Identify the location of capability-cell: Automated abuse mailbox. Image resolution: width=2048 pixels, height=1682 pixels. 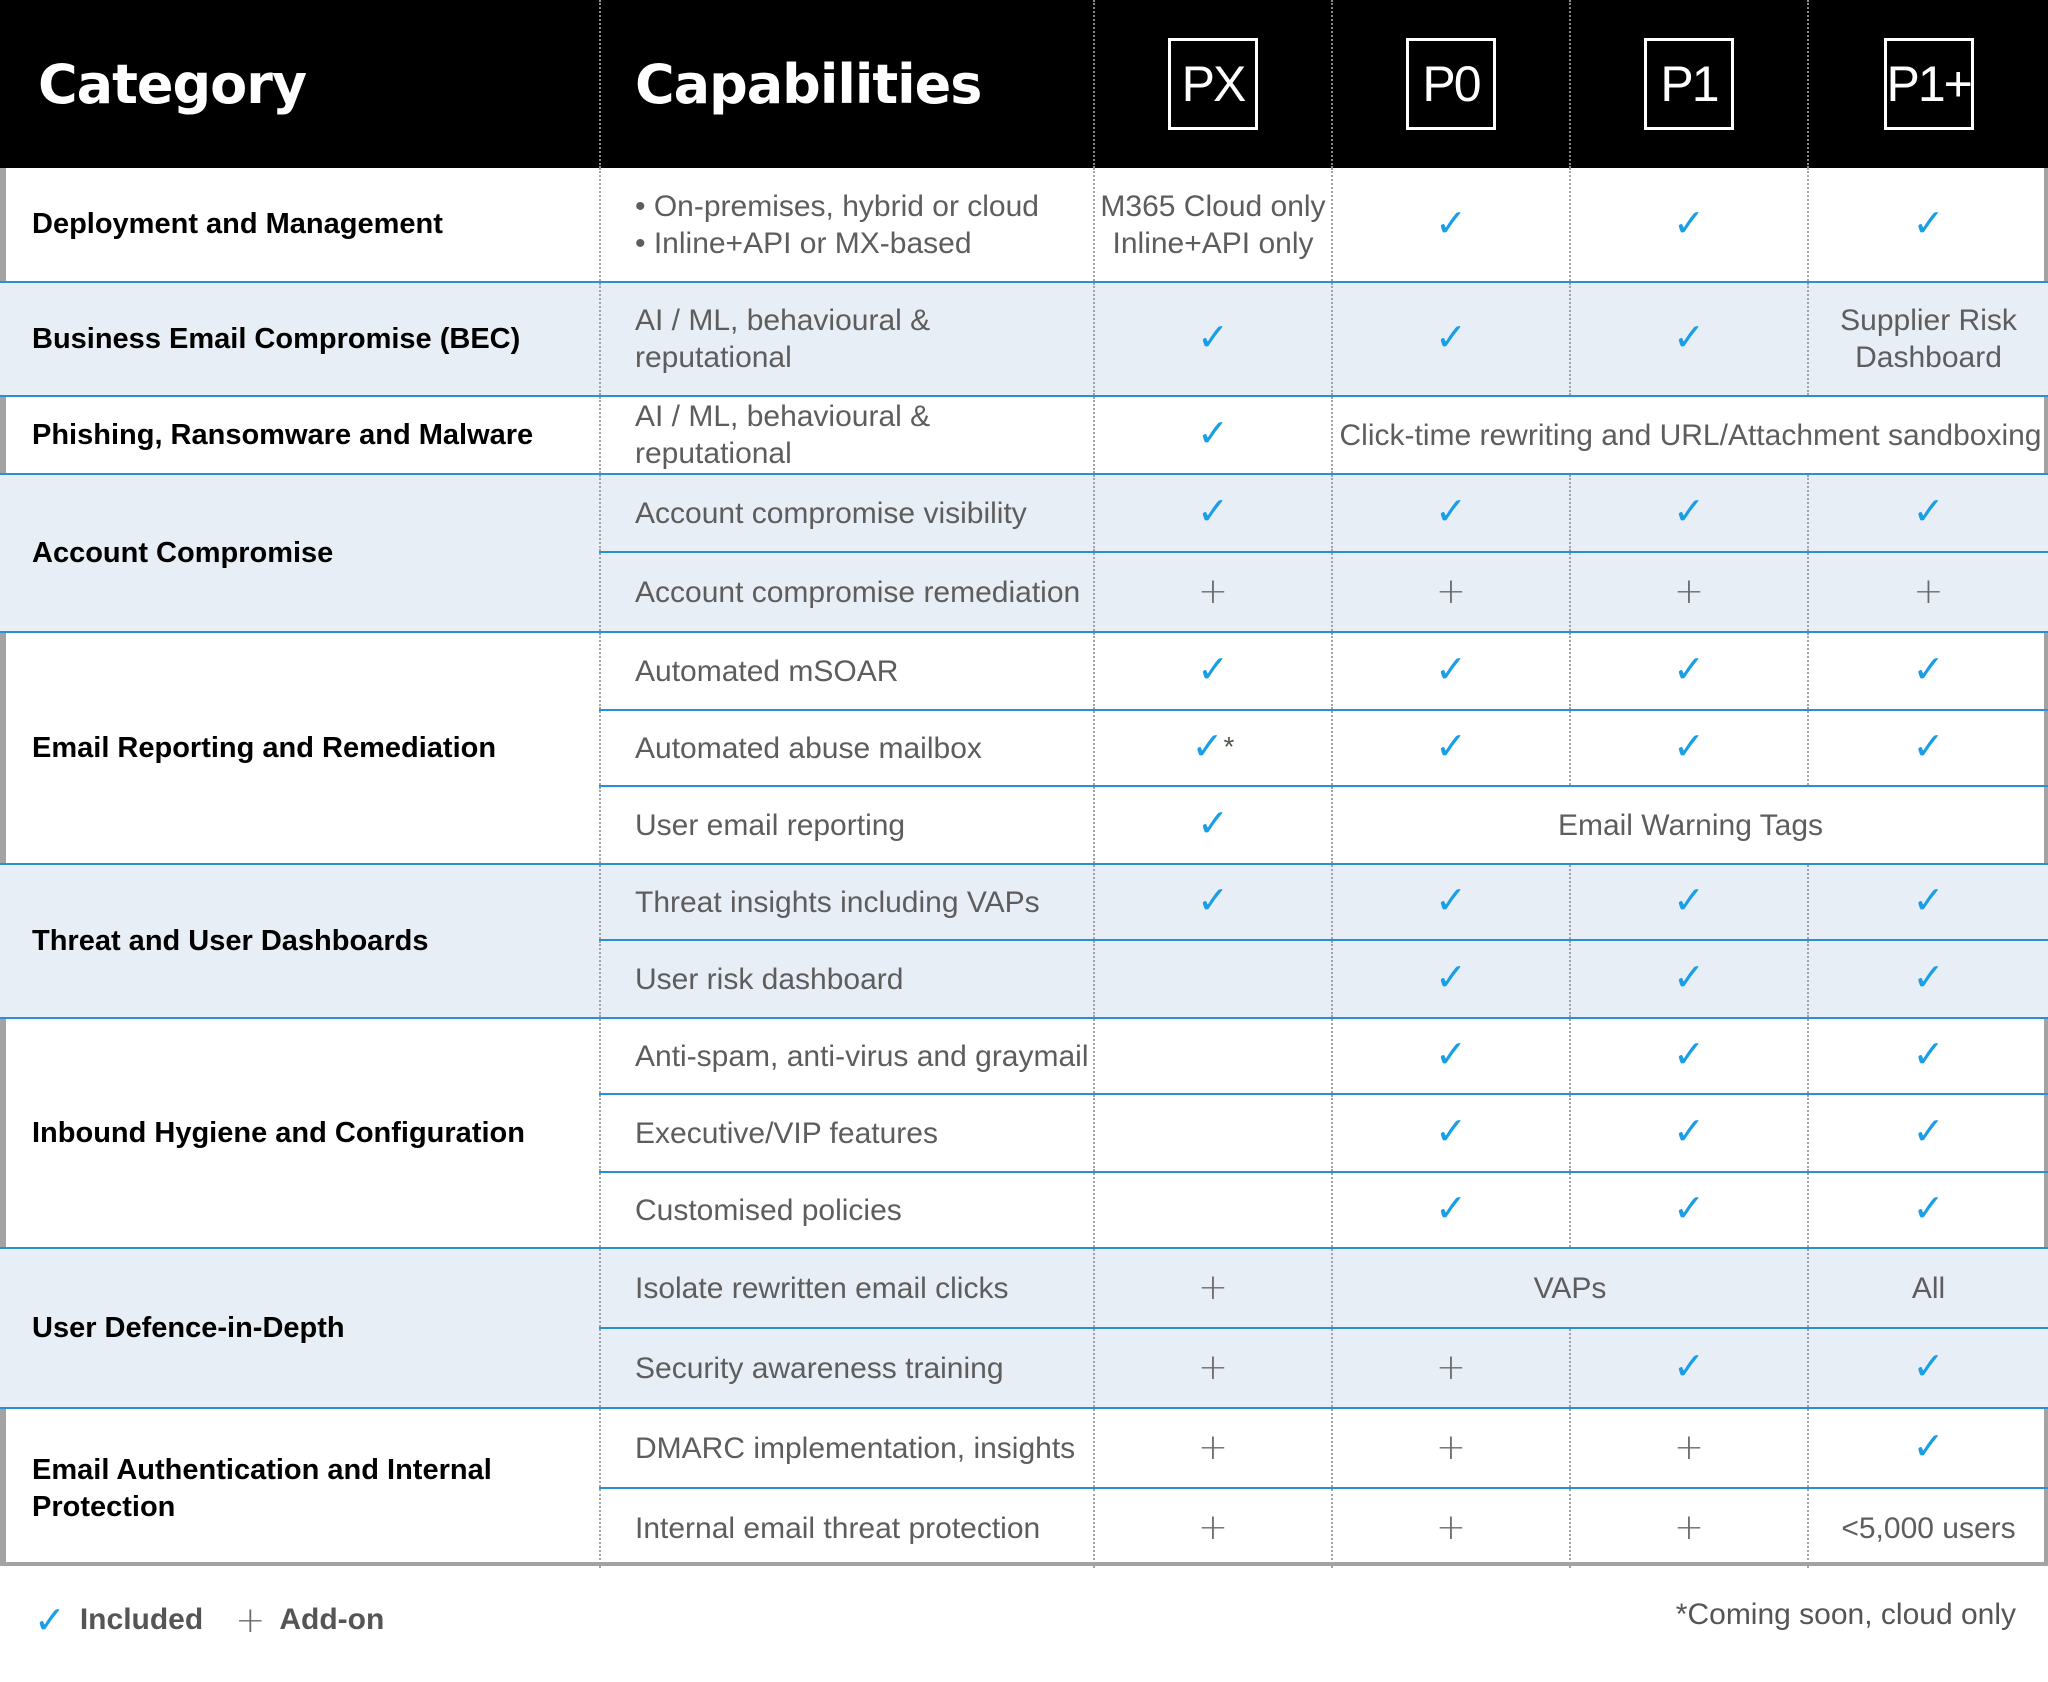
(846, 748).